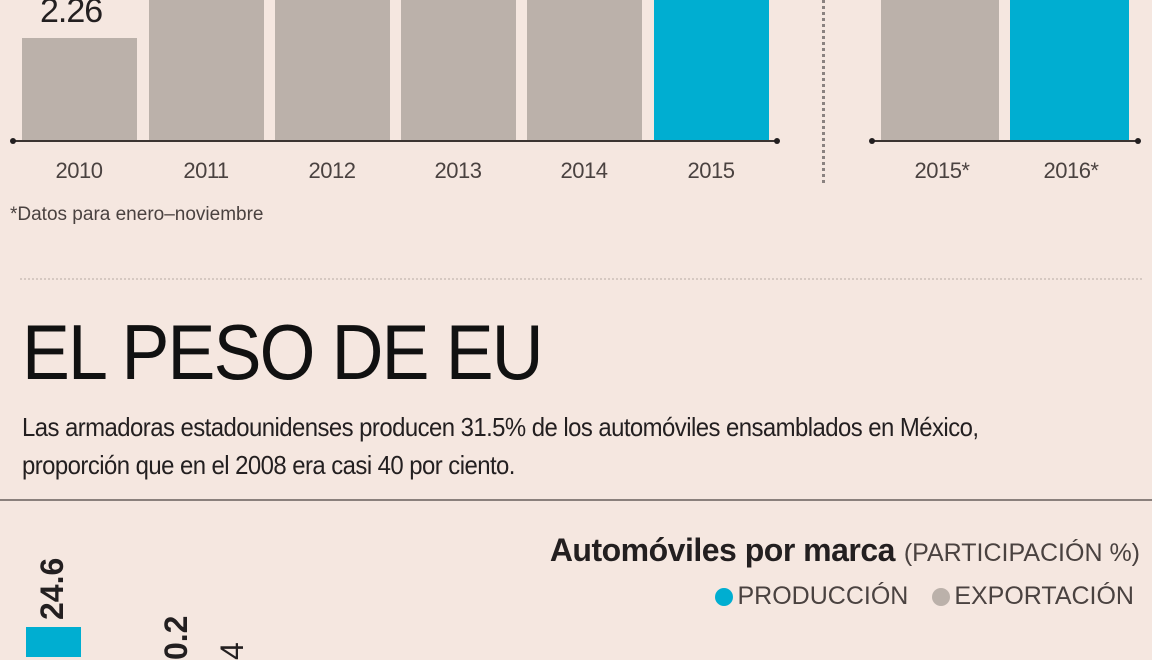  I want to click on x-tick-2011: 2011, so click(206, 170).